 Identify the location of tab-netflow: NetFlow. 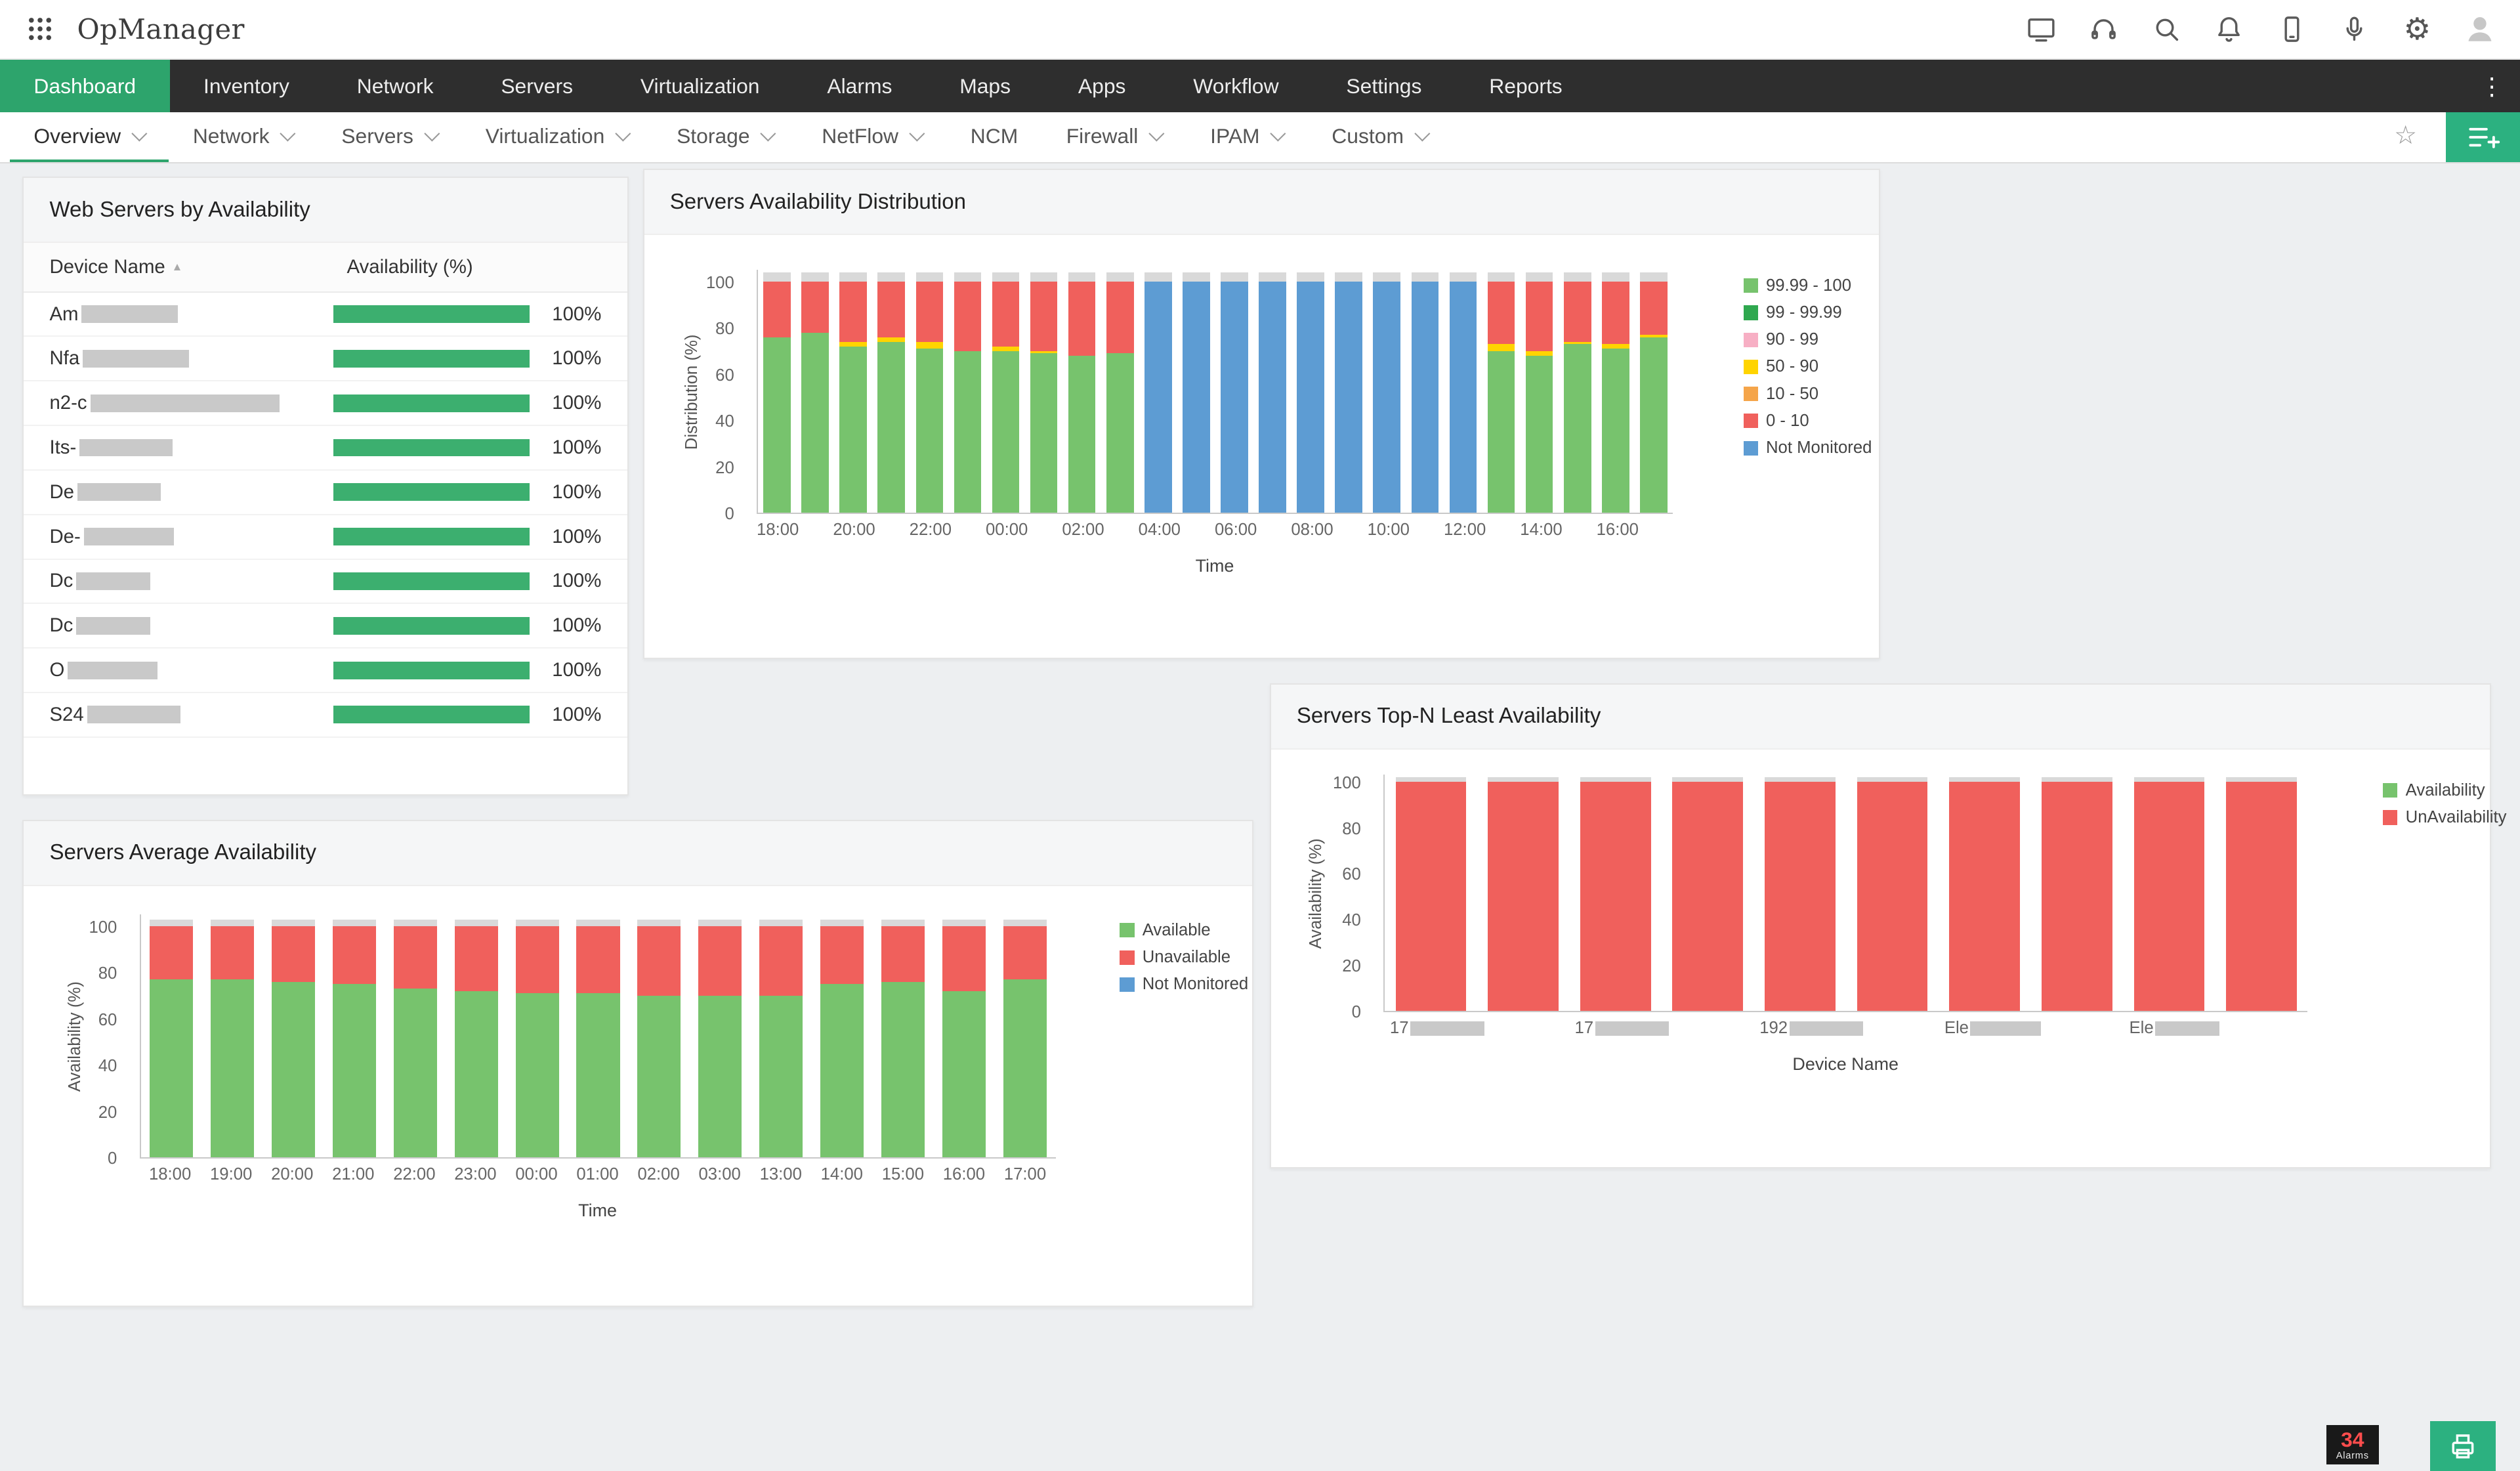
(872, 137).